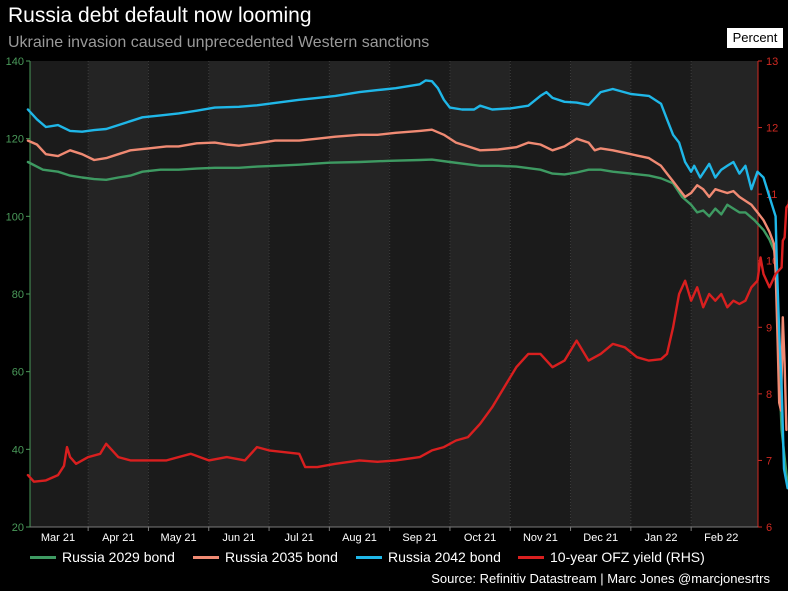  What do you see at coordinates (18, 373) in the screenshot?
I see `left-tick-label: 60` at bounding box center [18, 373].